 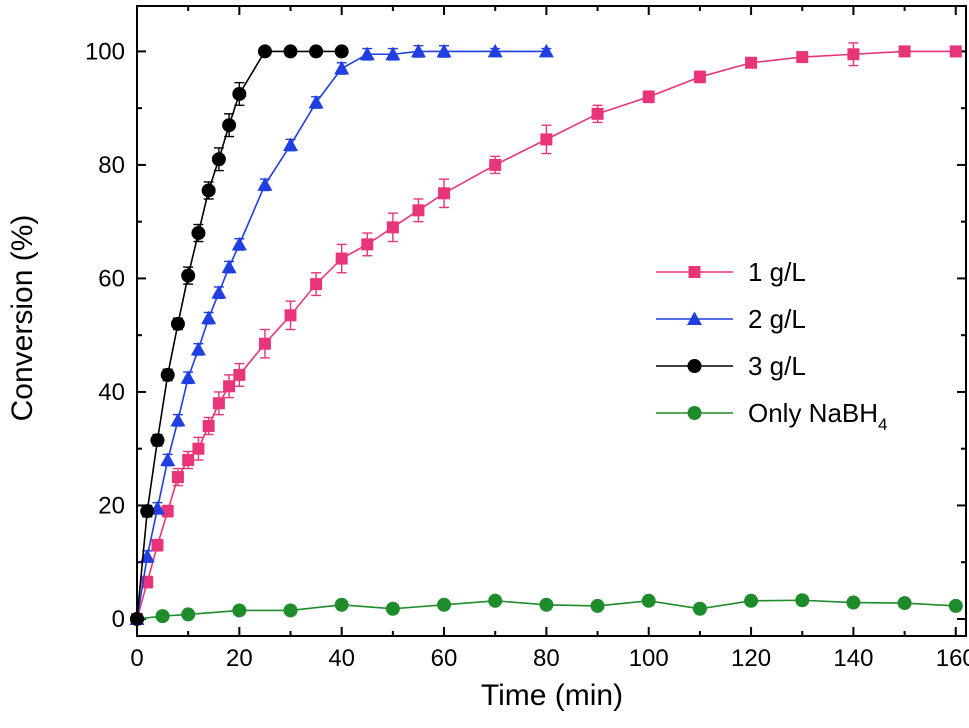 I want to click on series-line, so click(x=546, y=609).